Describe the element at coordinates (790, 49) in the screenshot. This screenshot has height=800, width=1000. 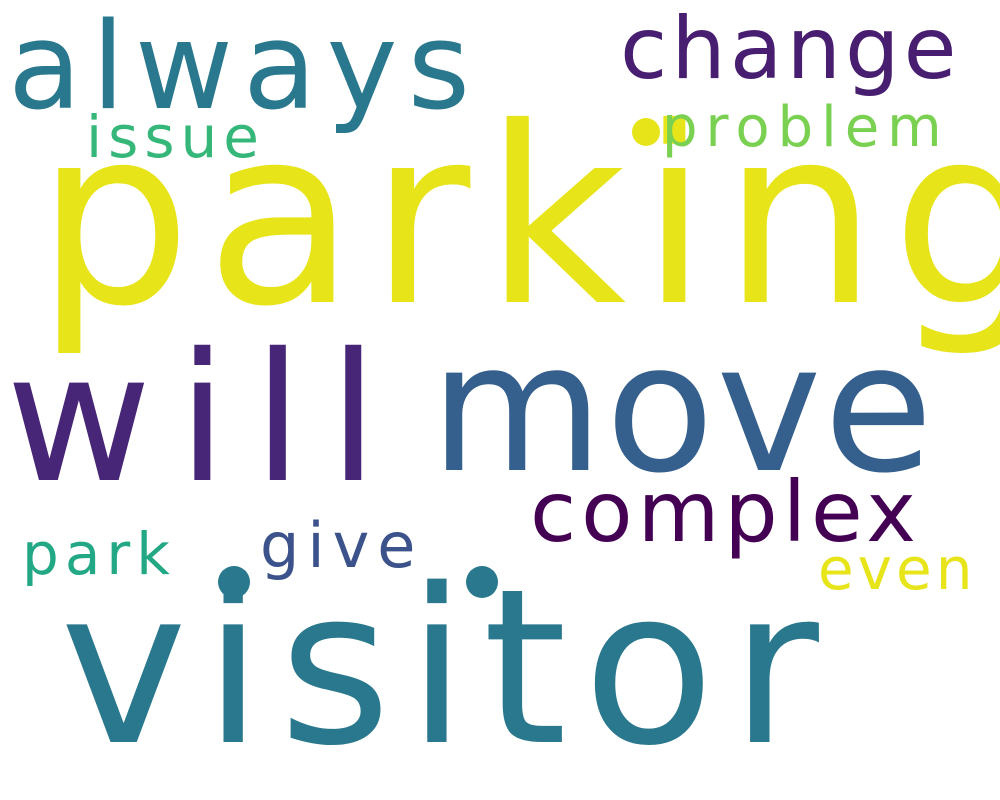
I see `word-change: change` at that location.